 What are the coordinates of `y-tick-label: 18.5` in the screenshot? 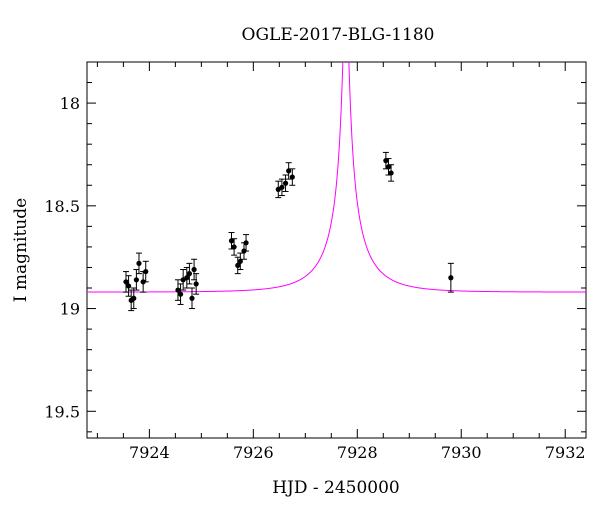 It's located at (62, 206).